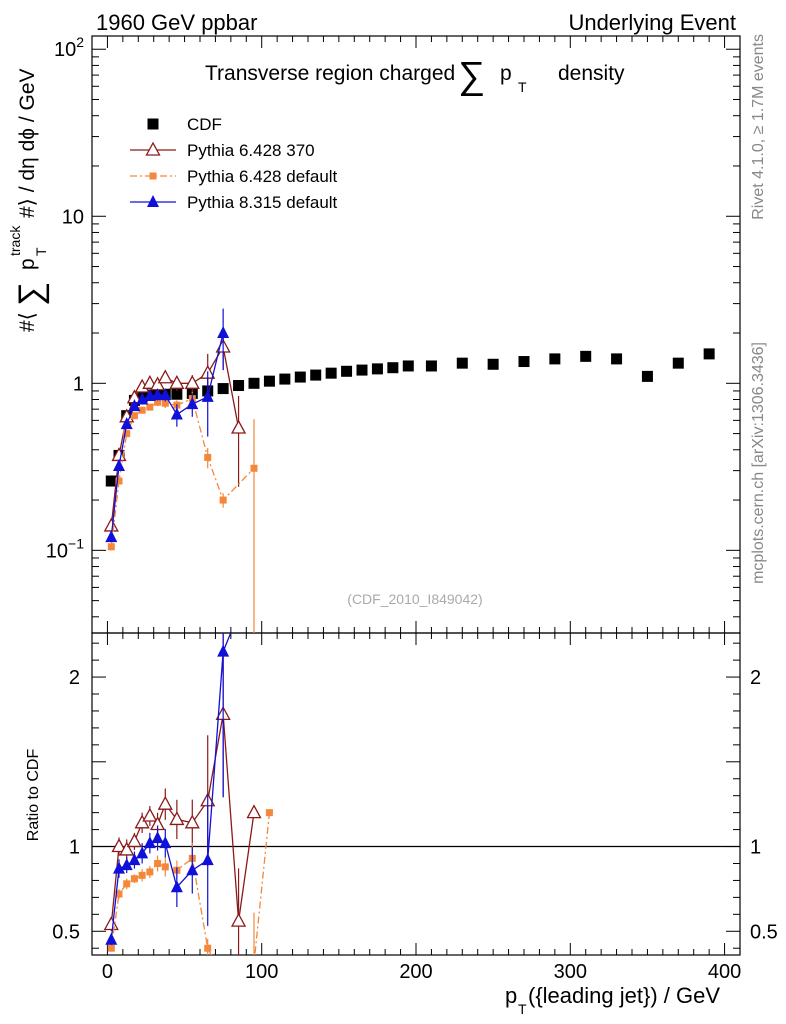  Describe the element at coordinates (414, 599) in the screenshot. I see `analysis-id: (CDF_2010_I849042)` at that location.